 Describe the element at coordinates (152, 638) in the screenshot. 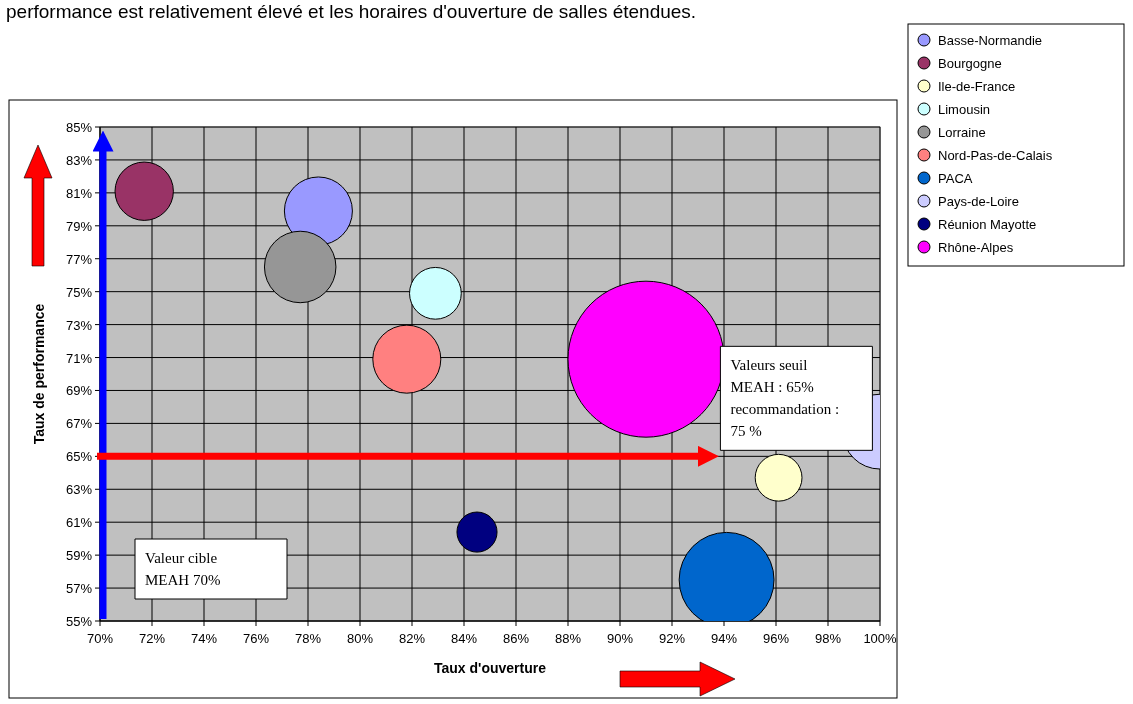

I see `x-tick-label: 72%` at that location.